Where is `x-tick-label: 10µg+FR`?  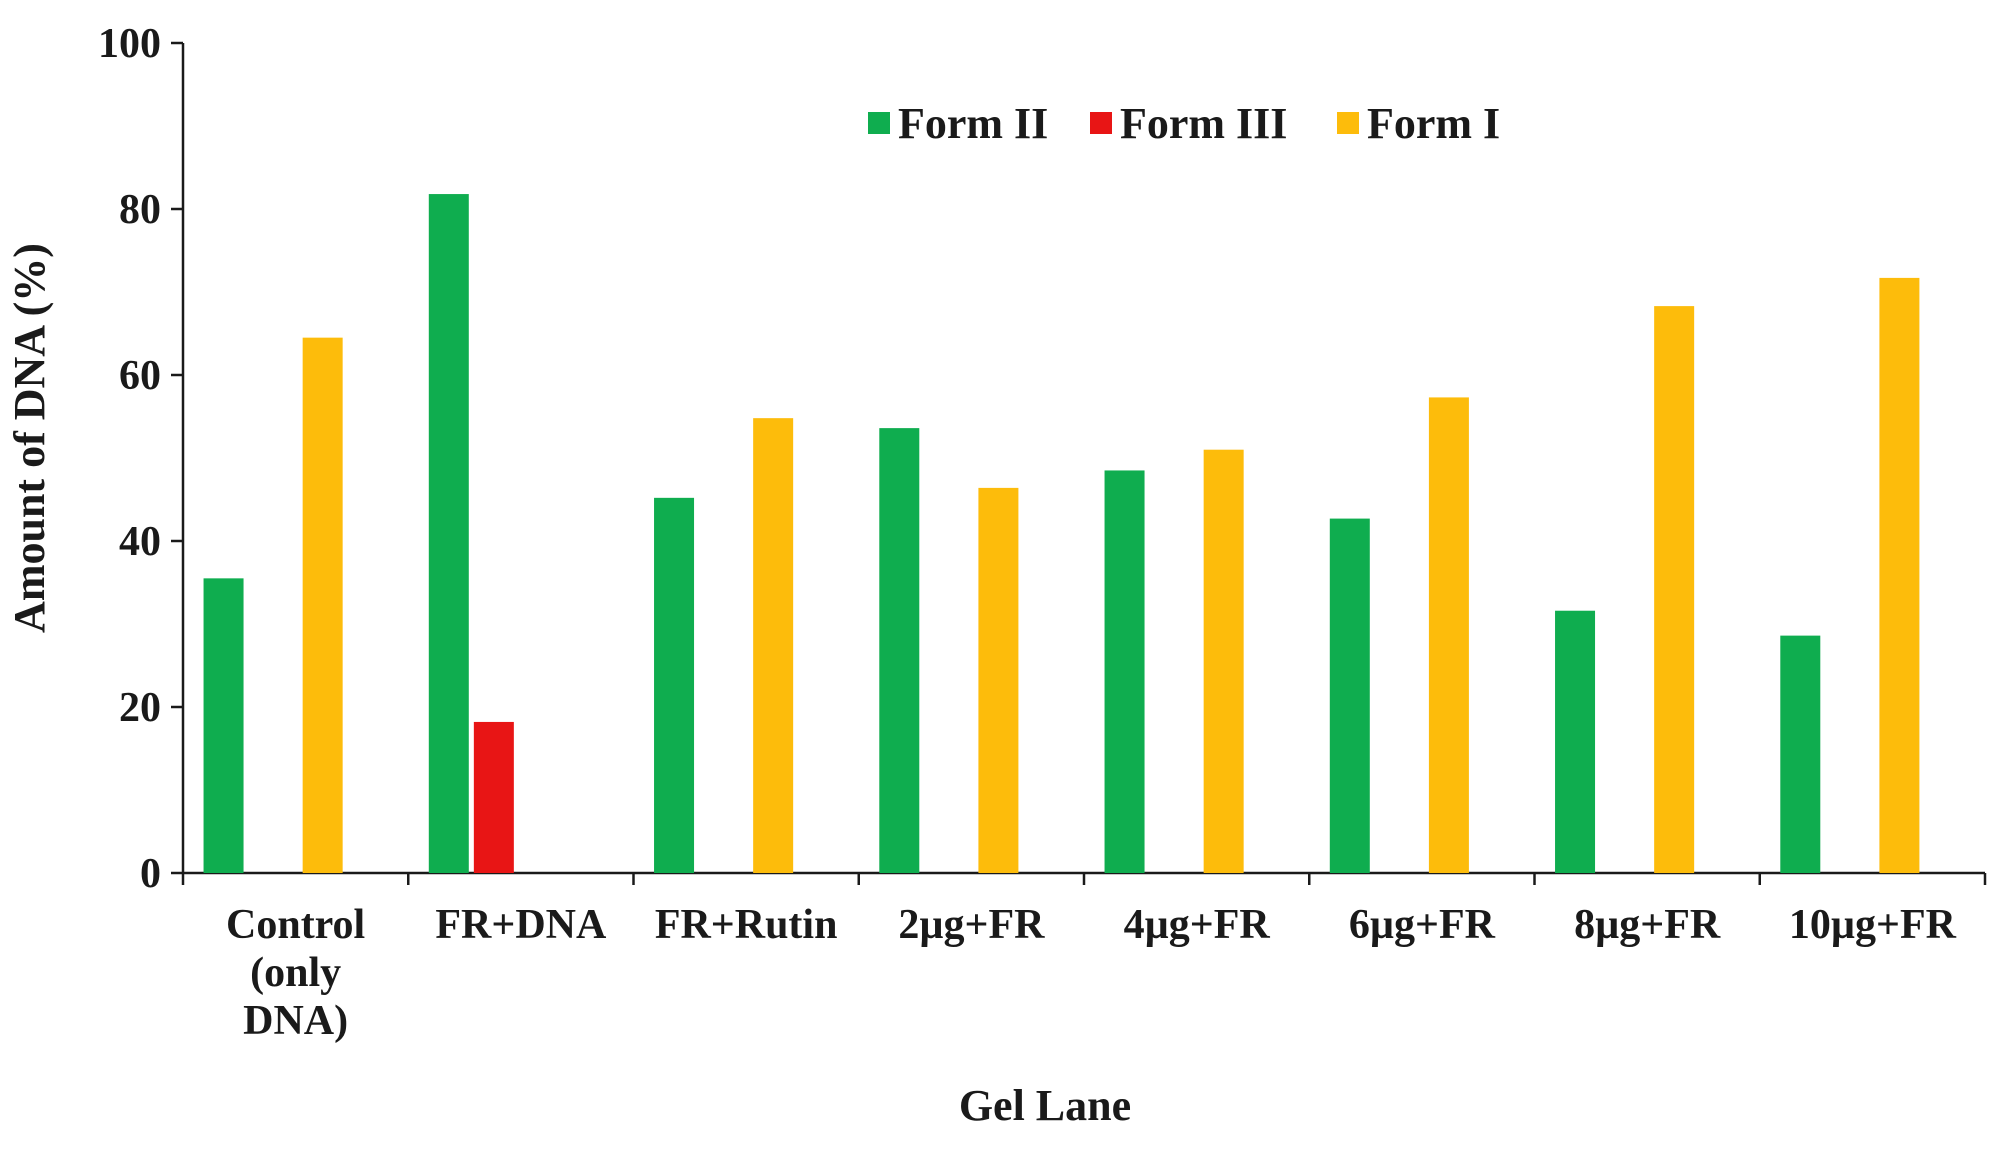
x-tick-label: 10µg+FR is located at coordinates (1873, 925).